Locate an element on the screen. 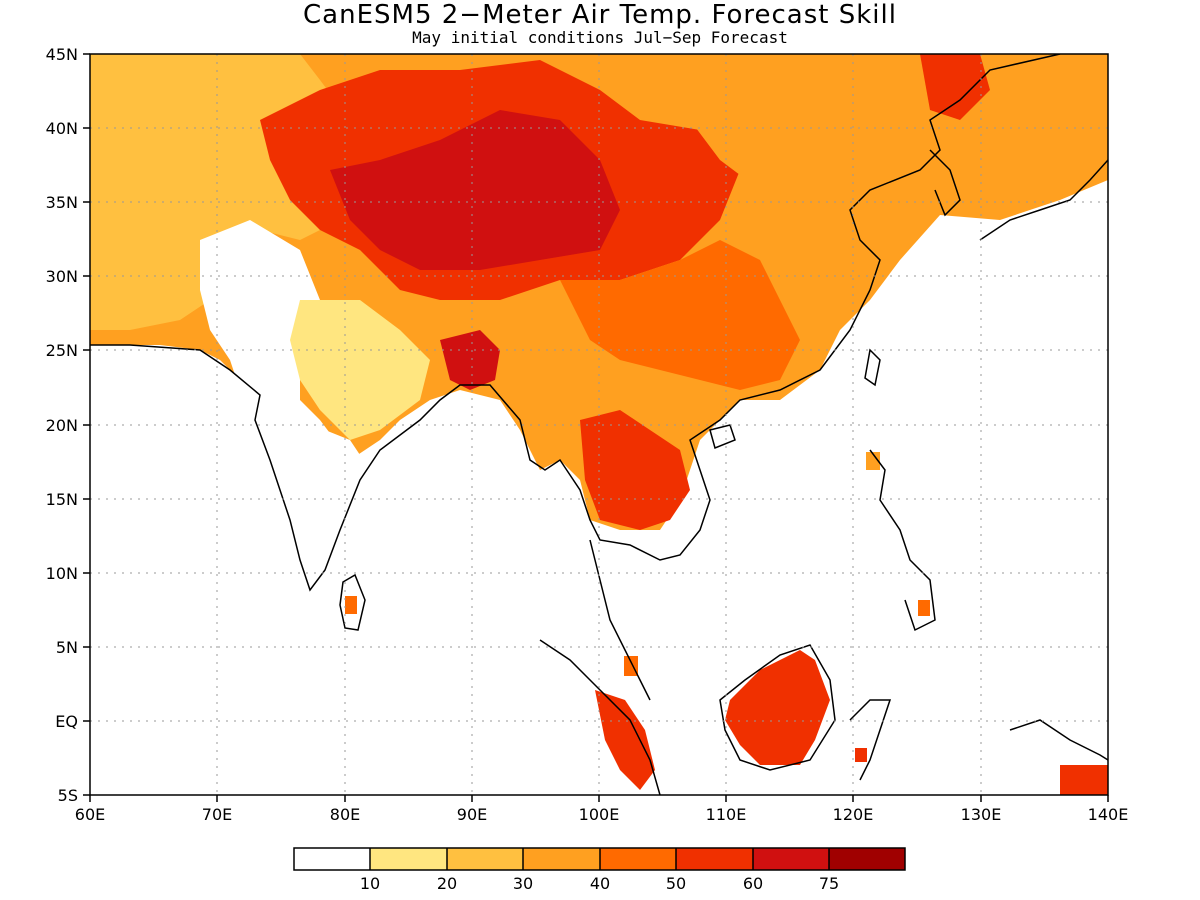 This screenshot has width=1200, height=900. skill-spot-sulawesi is located at coordinates (861, 755).